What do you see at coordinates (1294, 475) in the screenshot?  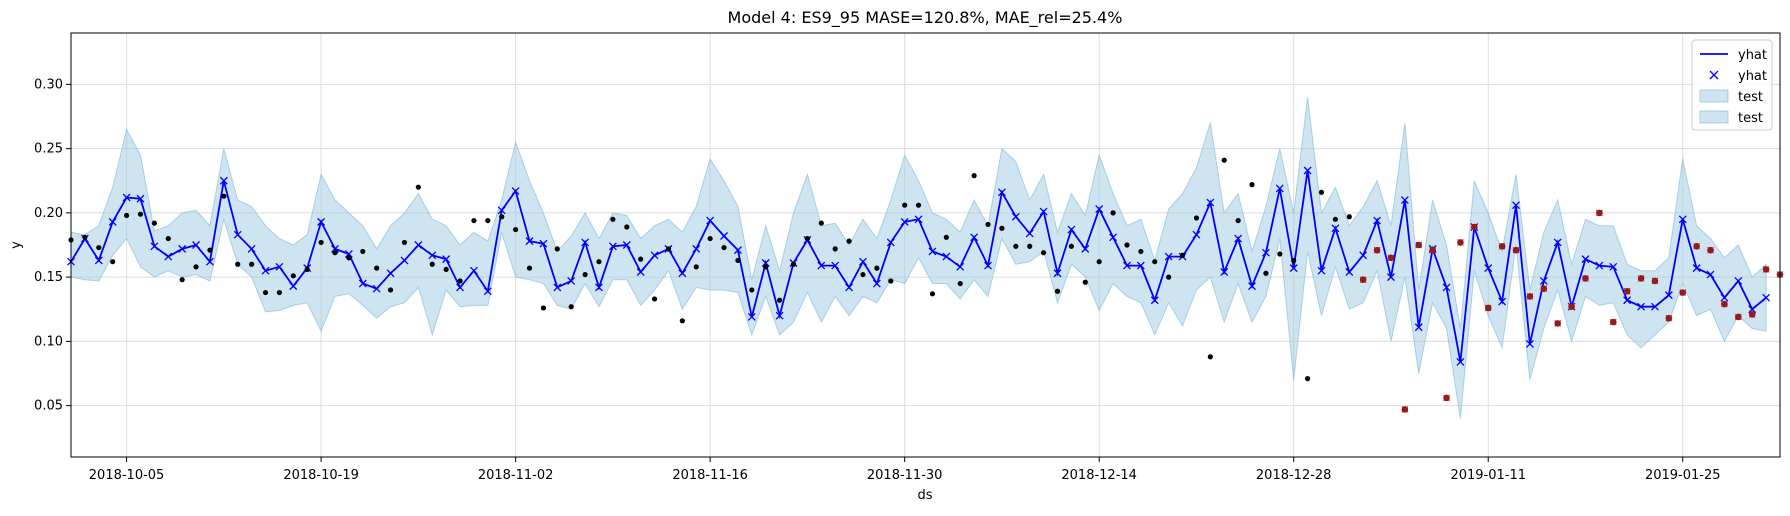 I see `x-tick-label: 2018-12-28` at bounding box center [1294, 475].